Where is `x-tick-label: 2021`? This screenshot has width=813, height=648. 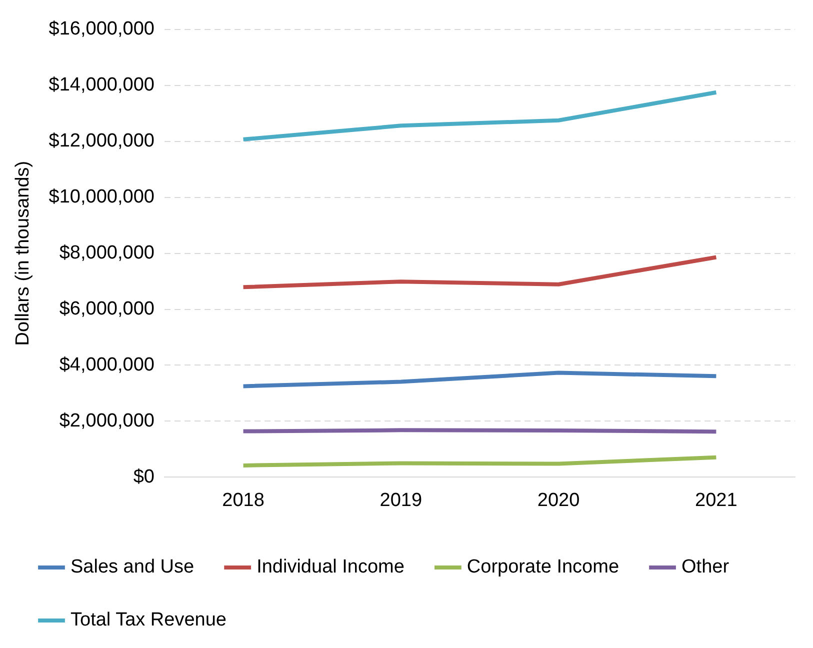
x-tick-label: 2021 is located at coordinates (716, 500).